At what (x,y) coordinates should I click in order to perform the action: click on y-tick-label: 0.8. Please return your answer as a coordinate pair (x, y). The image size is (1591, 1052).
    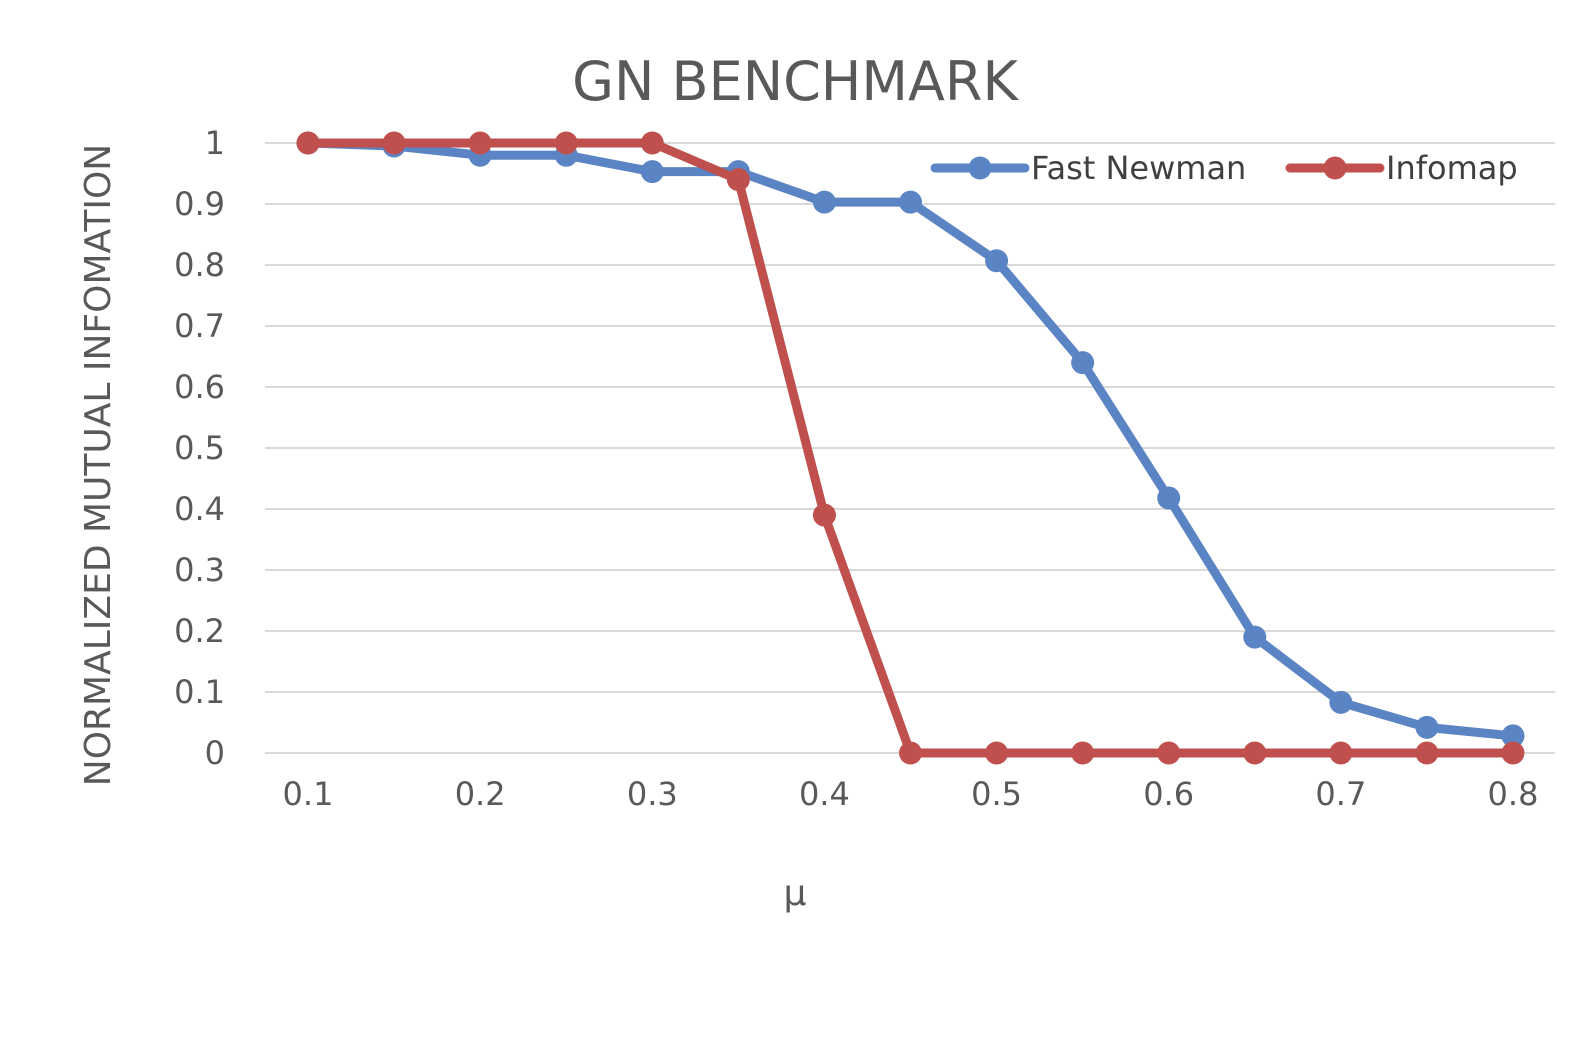
    Looking at the image, I should click on (199, 265).